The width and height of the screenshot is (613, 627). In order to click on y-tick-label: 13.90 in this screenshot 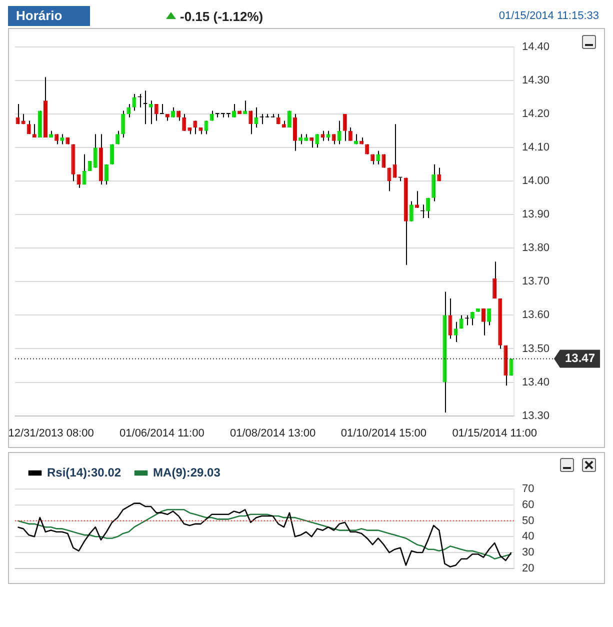, I will do `click(536, 214)`.